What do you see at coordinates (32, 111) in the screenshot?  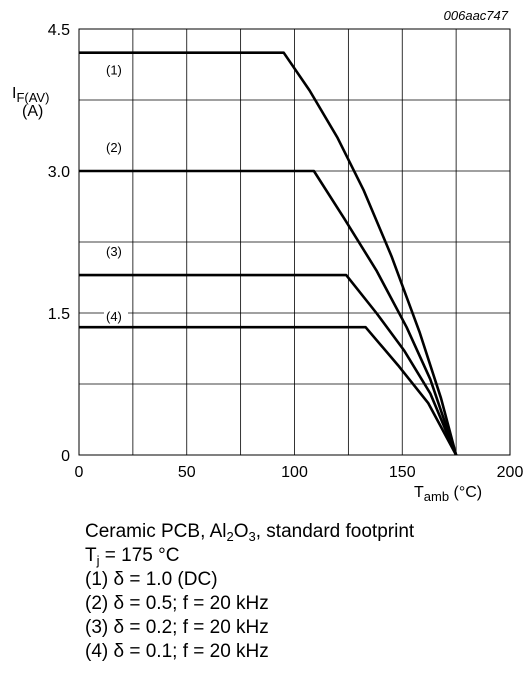 I see `y-axis-unit: (A)` at bounding box center [32, 111].